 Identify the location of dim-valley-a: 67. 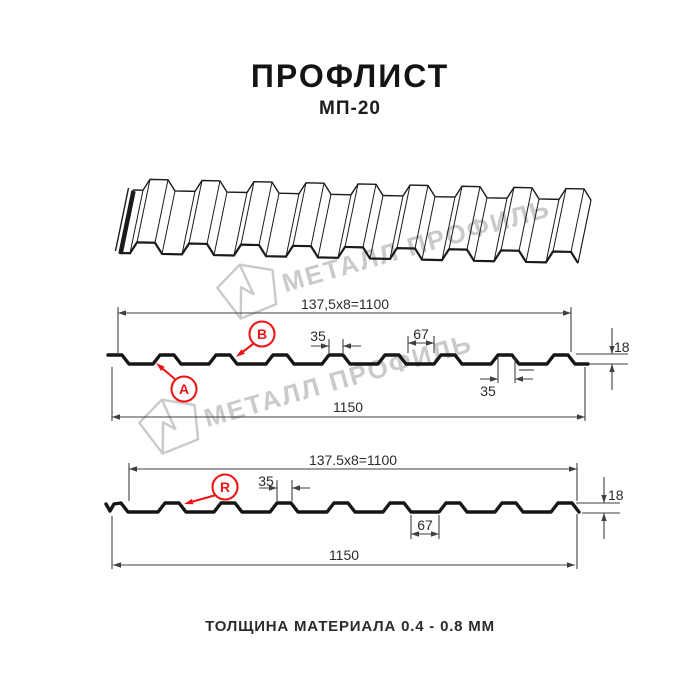
(421, 334).